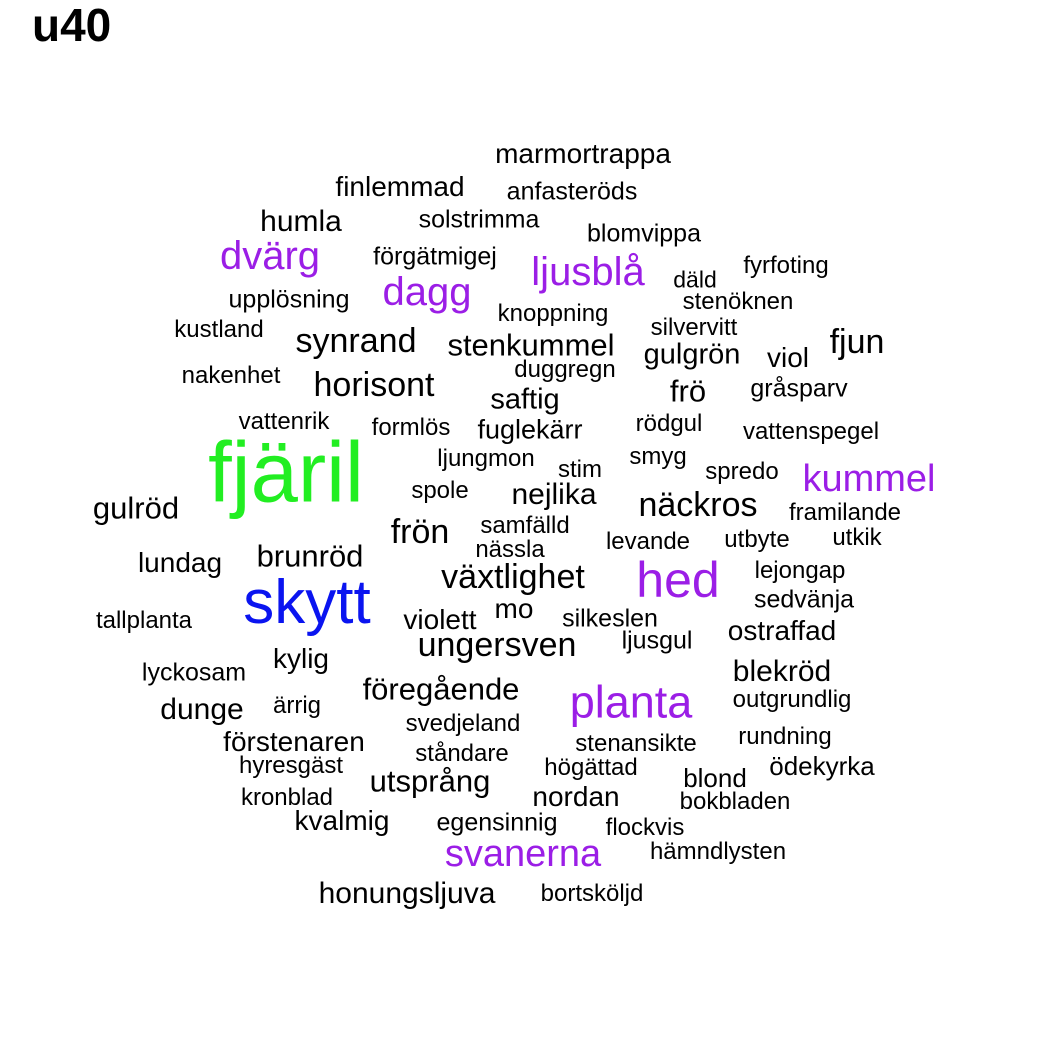 The image size is (1050, 1050). What do you see at coordinates (400, 186) in the screenshot?
I see `word-finlemmad: finlemmad` at bounding box center [400, 186].